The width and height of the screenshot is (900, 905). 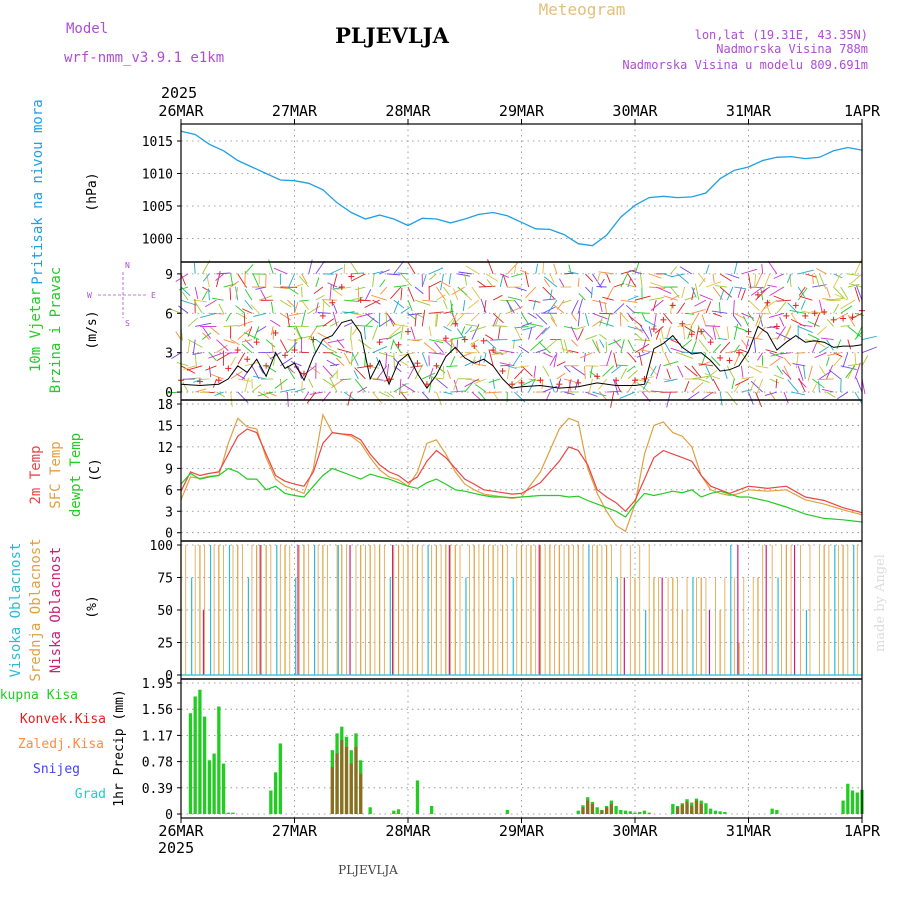 I want to click on bottom-day-label: 28MAR, so click(x=408, y=831).